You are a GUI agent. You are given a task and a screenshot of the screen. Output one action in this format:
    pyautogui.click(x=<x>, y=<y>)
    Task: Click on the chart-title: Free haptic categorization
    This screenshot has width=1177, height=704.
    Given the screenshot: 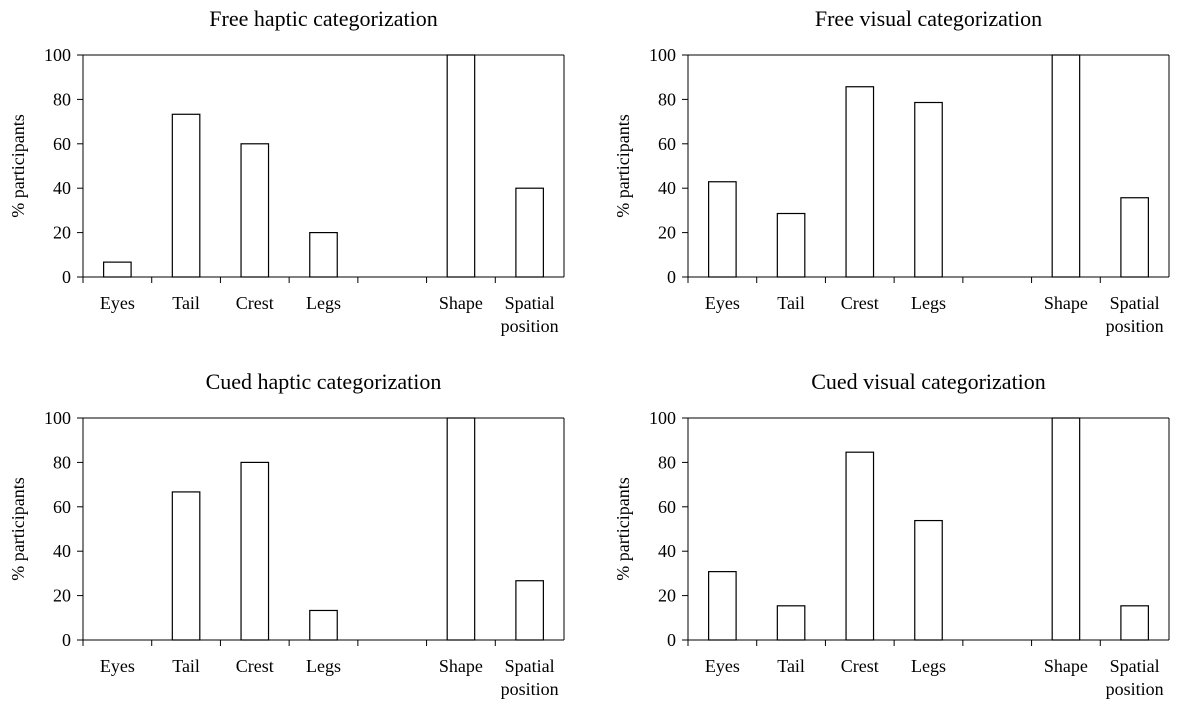 What is the action you would take?
    pyautogui.click(x=323, y=18)
    